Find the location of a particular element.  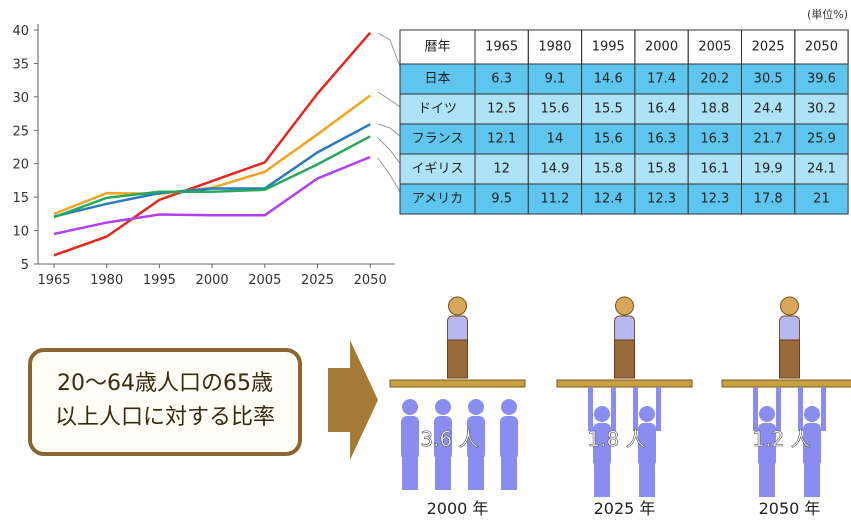

cell-value: 16.1 is located at coordinates (714, 169).